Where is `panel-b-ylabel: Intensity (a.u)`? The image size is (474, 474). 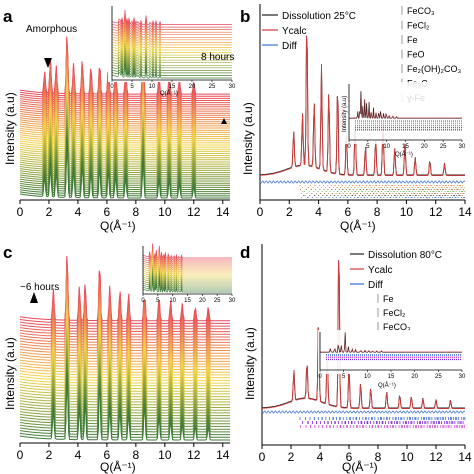
panel-b-ylabel: Intensity (a.u) is located at coordinates (248, 138).